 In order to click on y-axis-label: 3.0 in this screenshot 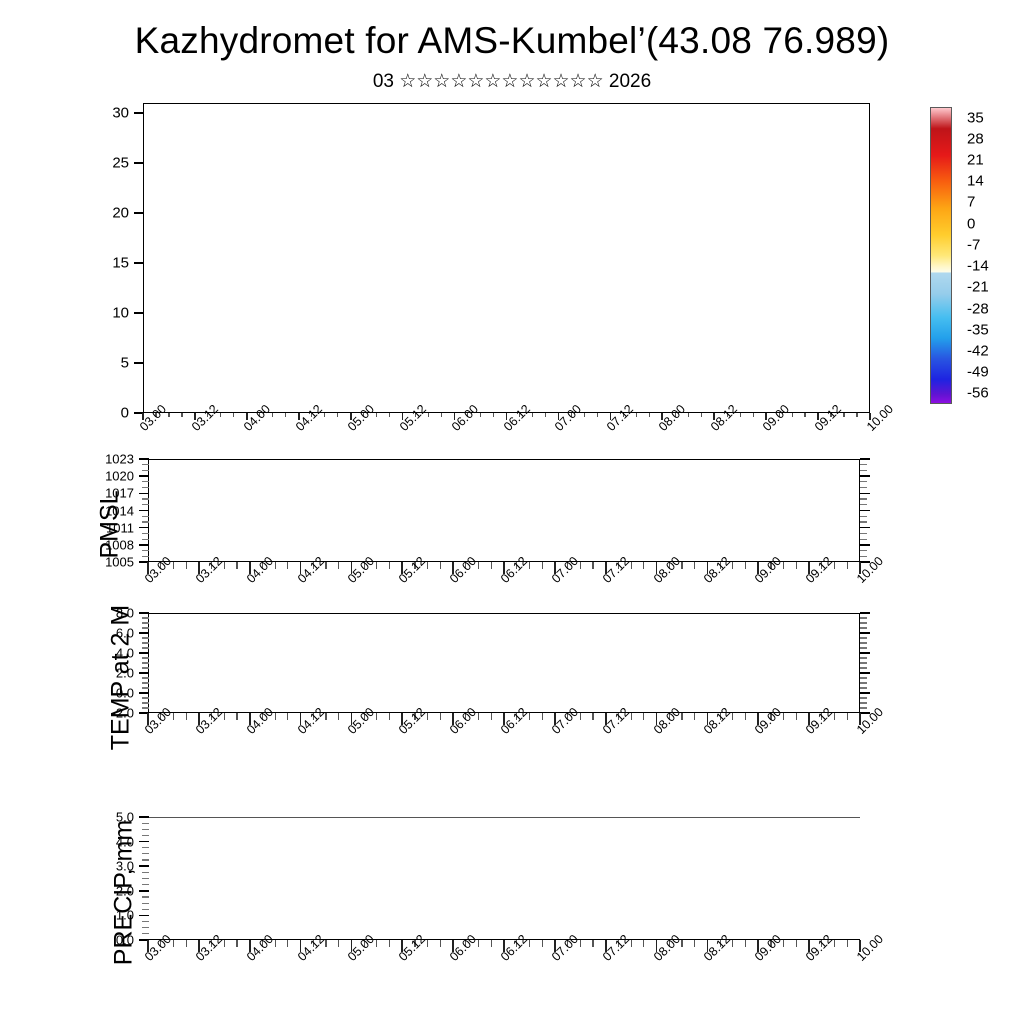, I will do `click(124, 866)`.